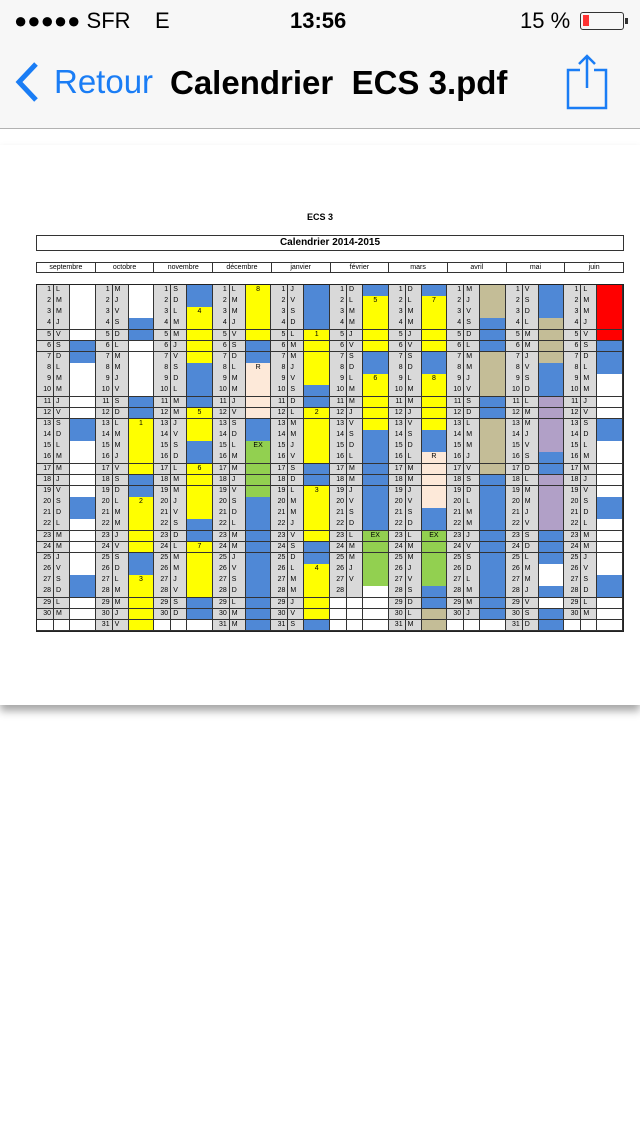 Image resolution: width=640 pixels, height=1136 pixels. What do you see at coordinates (45, 302) in the screenshot?
I see `day-number: 2` at bounding box center [45, 302].